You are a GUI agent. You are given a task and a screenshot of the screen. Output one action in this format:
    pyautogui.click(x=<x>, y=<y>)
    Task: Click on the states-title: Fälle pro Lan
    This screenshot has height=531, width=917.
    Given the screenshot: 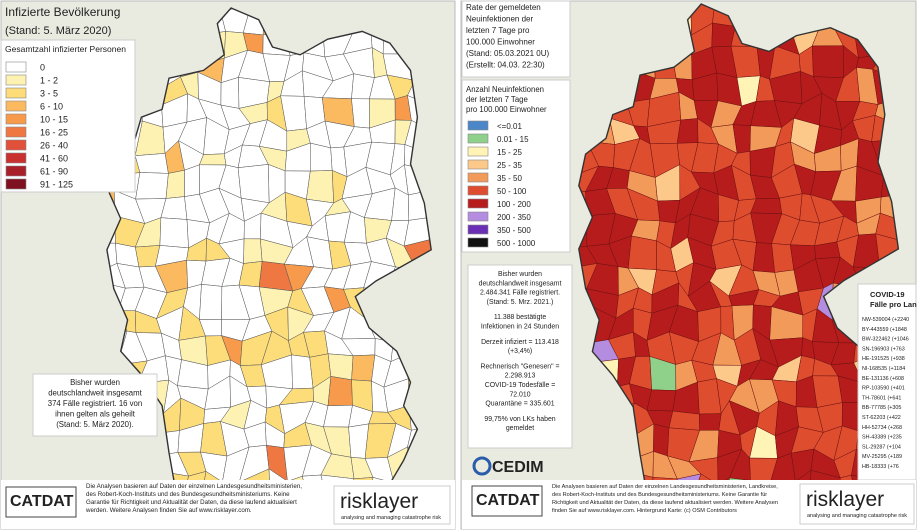 What is the action you would take?
    pyautogui.click(x=893, y=304)
    